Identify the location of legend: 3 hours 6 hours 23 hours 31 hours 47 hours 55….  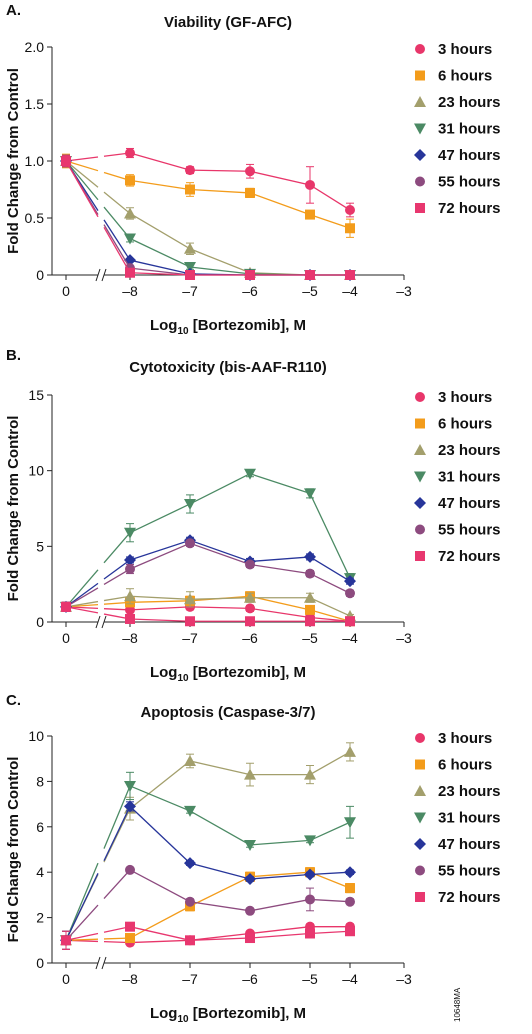
(457, 818).